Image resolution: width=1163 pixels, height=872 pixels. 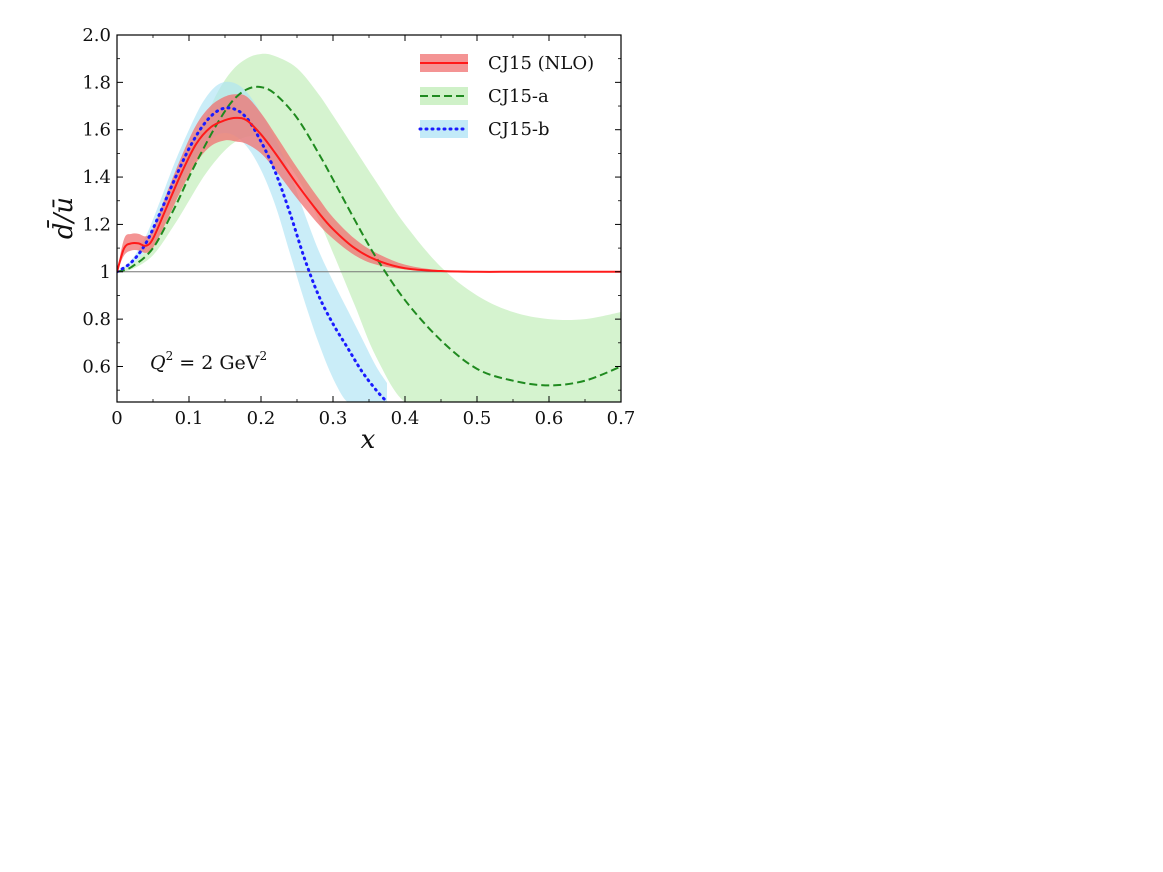 I want to click on y-tick-label: 0.6, so click(x=96, y=366).